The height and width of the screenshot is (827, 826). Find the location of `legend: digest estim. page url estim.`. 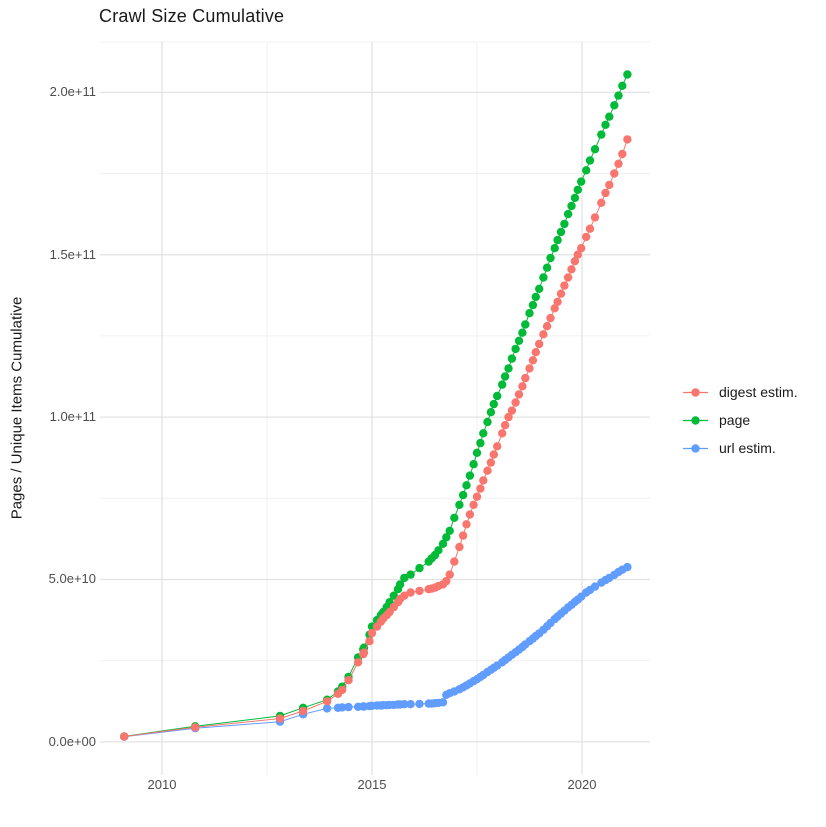

legend: digest estim. page url estim. is located at coordinates (740, 420).